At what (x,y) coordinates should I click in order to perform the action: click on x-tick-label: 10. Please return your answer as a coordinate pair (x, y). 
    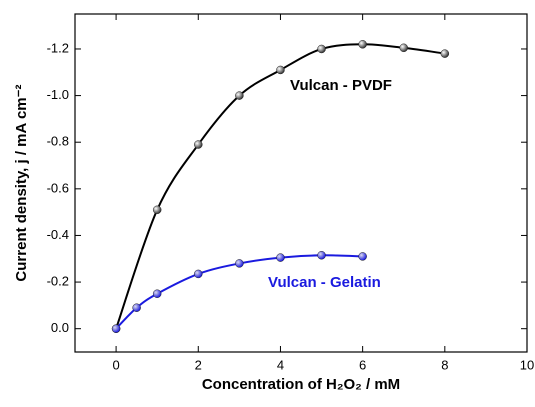
    Looking at the image, I should click on (527, 364).